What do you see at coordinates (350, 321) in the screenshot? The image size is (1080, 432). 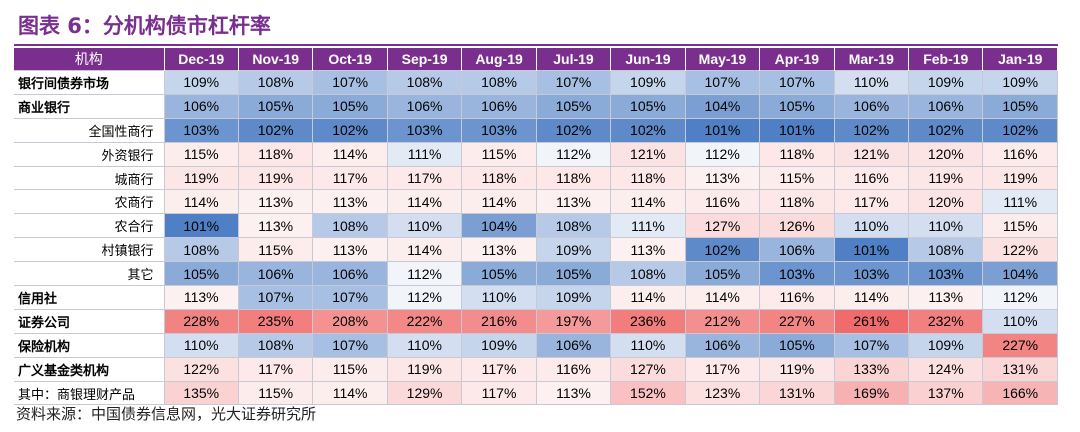 I see `value-cell: 208%` at bounding box center [350, 321].